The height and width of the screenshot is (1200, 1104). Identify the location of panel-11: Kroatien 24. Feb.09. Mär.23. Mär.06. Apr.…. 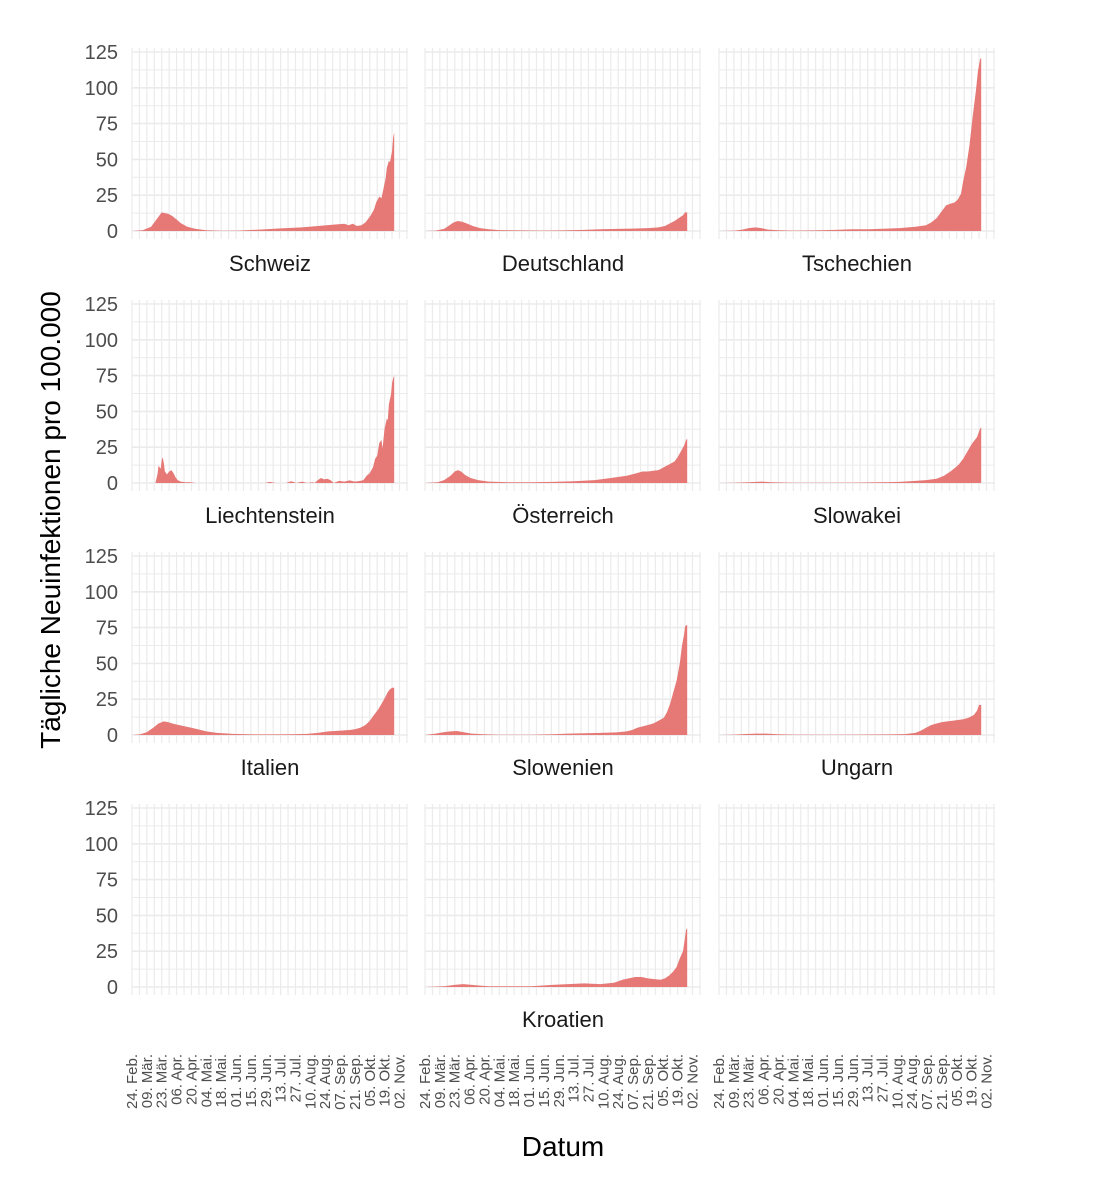
(559, 957).